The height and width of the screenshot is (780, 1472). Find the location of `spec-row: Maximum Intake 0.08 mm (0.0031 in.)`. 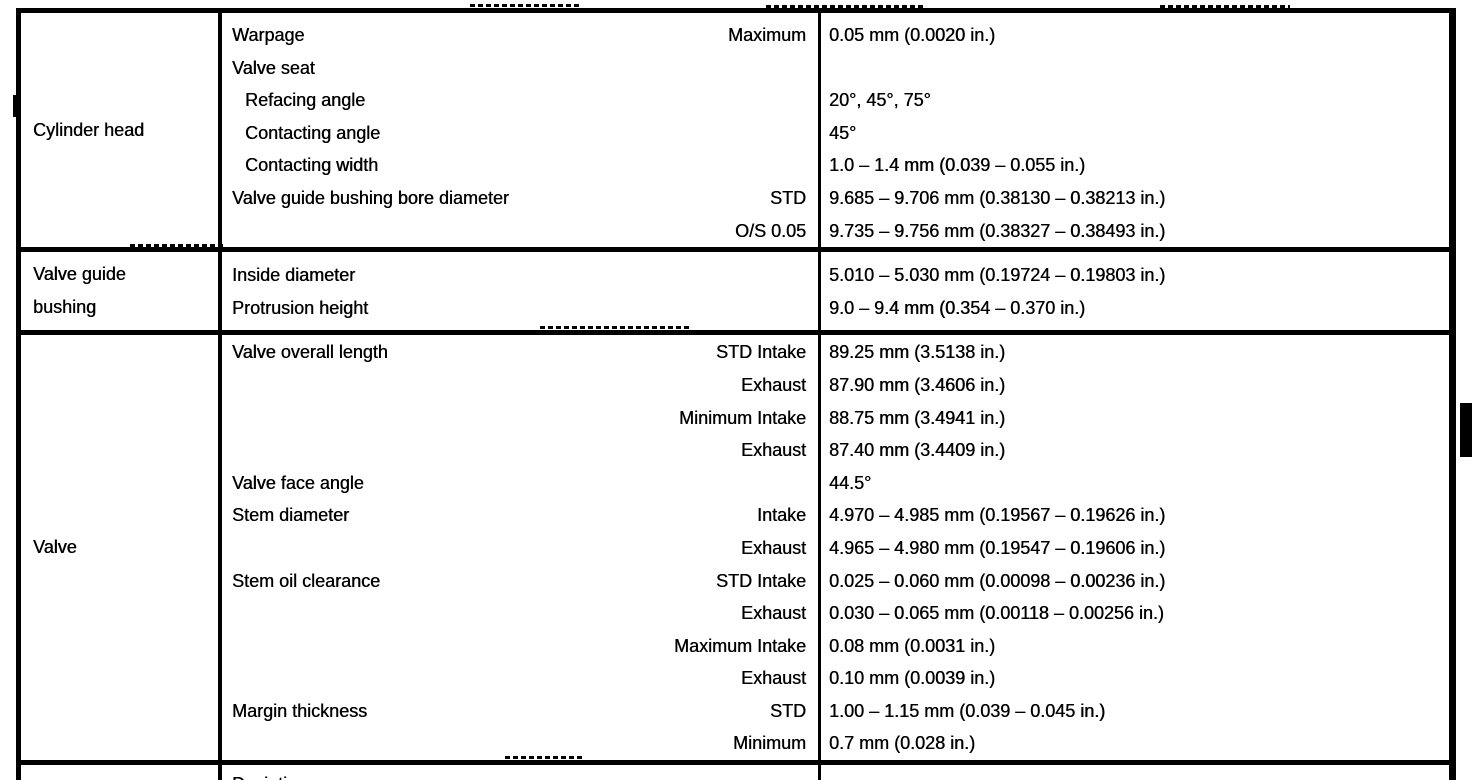

spec-row: Maximum Intake 0.08 mm (0.0031 in.) is located at coordinates (835, 646).